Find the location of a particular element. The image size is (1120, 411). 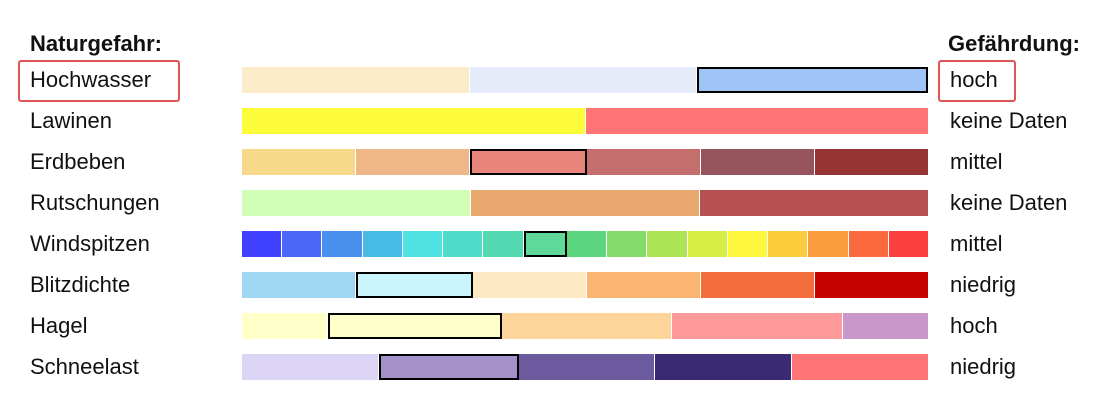

hazard-label-lawinen: Lawinen is located at coordinates (71, 120).